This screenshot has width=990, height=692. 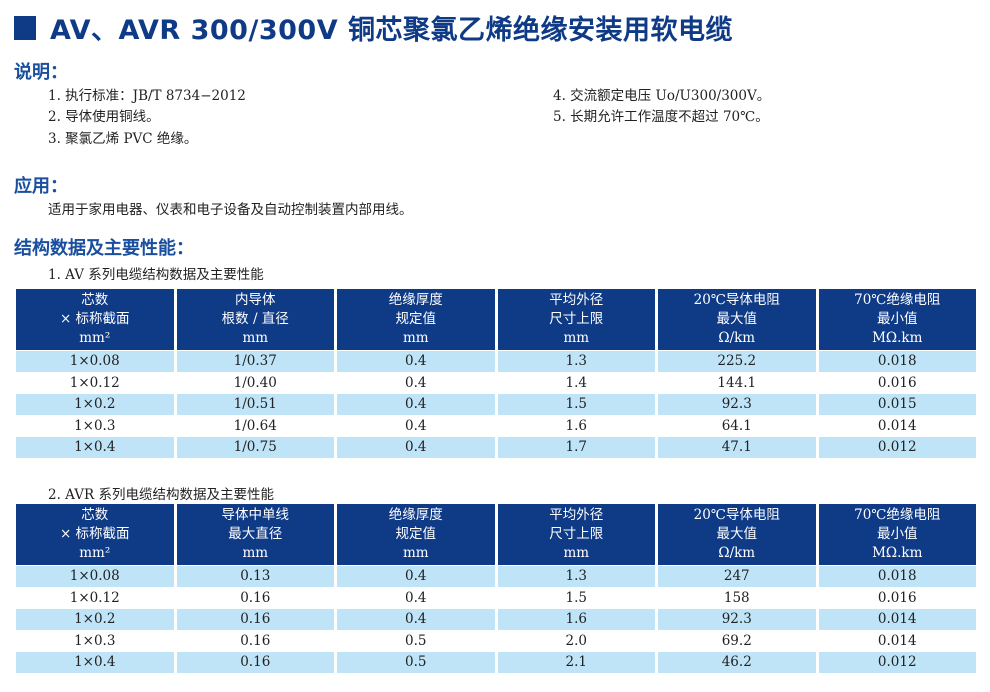 What do you see at coordinates (373, 27) in the screenshot?
I see `page-title: AV、AVR 300/300V 铜芯聚氯乙烯绝缘安装用软电缆` at bounding box center [373, 27].